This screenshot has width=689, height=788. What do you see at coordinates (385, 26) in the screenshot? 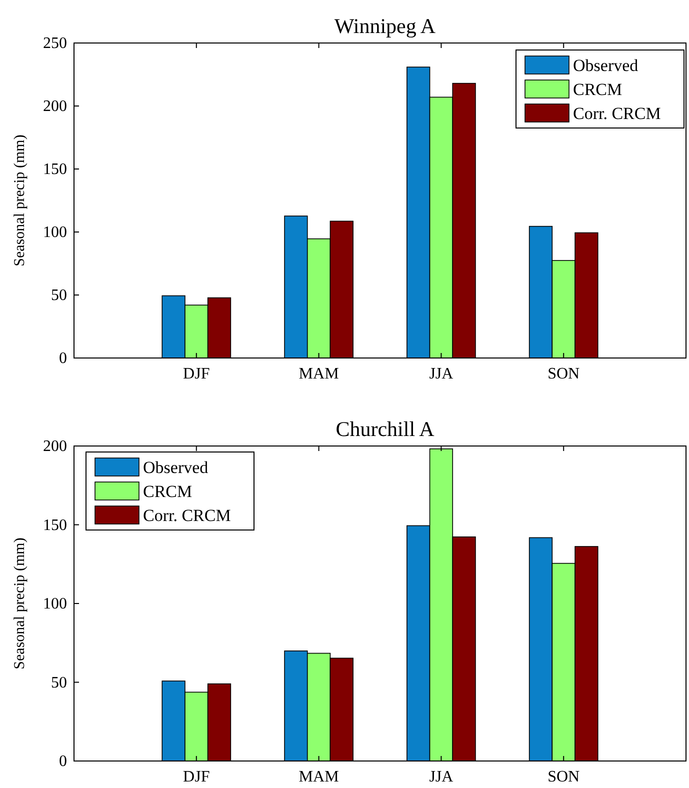
I see `chart-title: Winnipeg A` at bounding box center [385, 26].